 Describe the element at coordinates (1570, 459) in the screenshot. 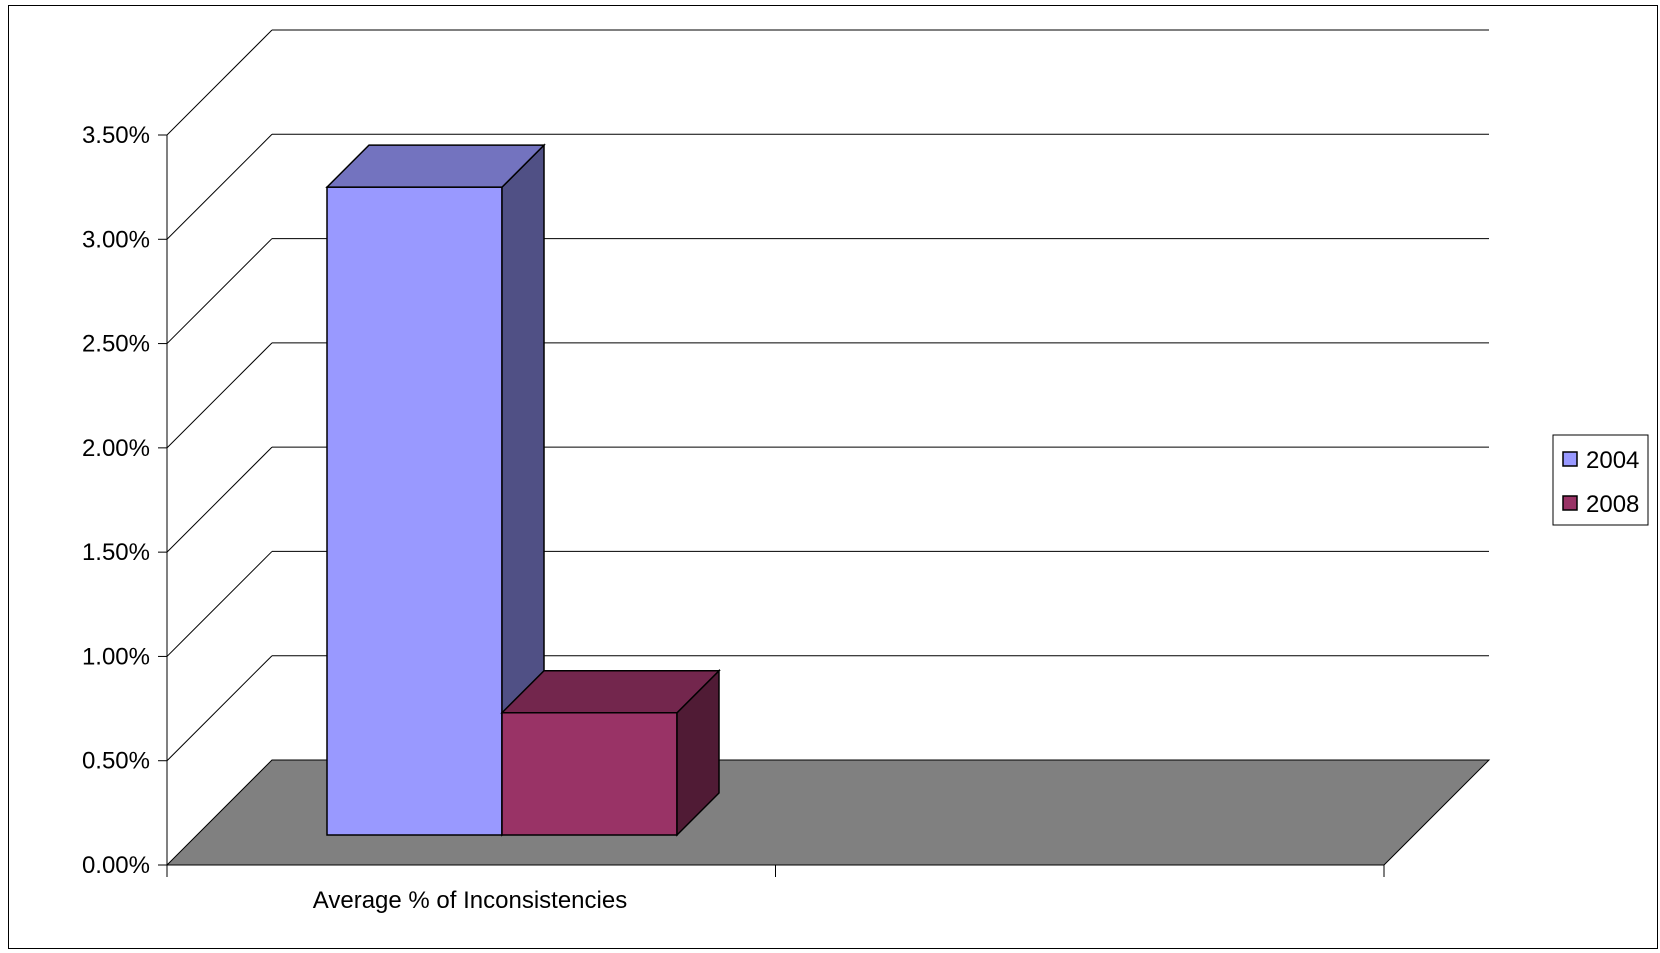

I see `legend-swatch-2004` at that location.